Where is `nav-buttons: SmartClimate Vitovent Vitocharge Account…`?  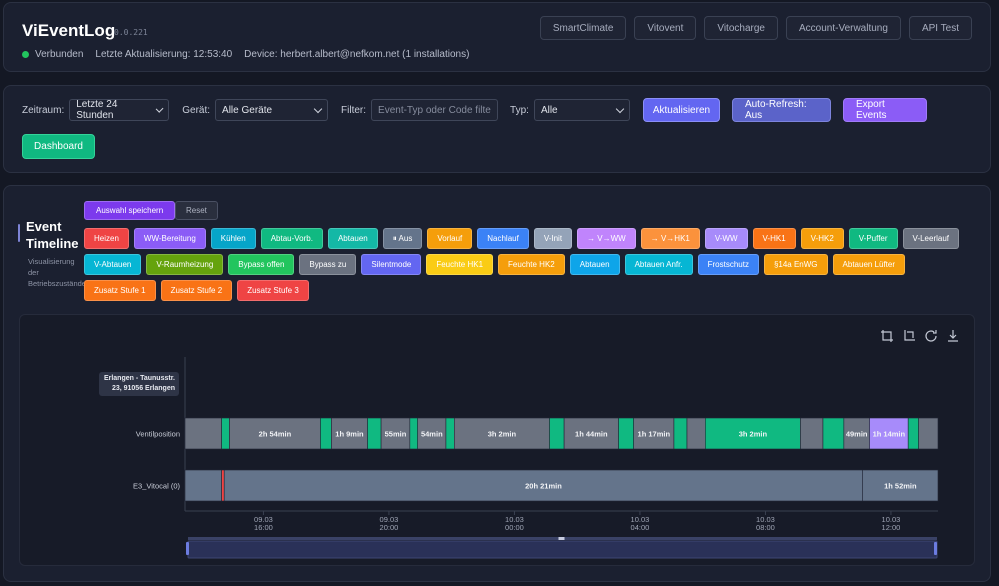 nav-buttons: SmartClimate Vitovent Vitocharge Account… is located at coordinates (755, 28).